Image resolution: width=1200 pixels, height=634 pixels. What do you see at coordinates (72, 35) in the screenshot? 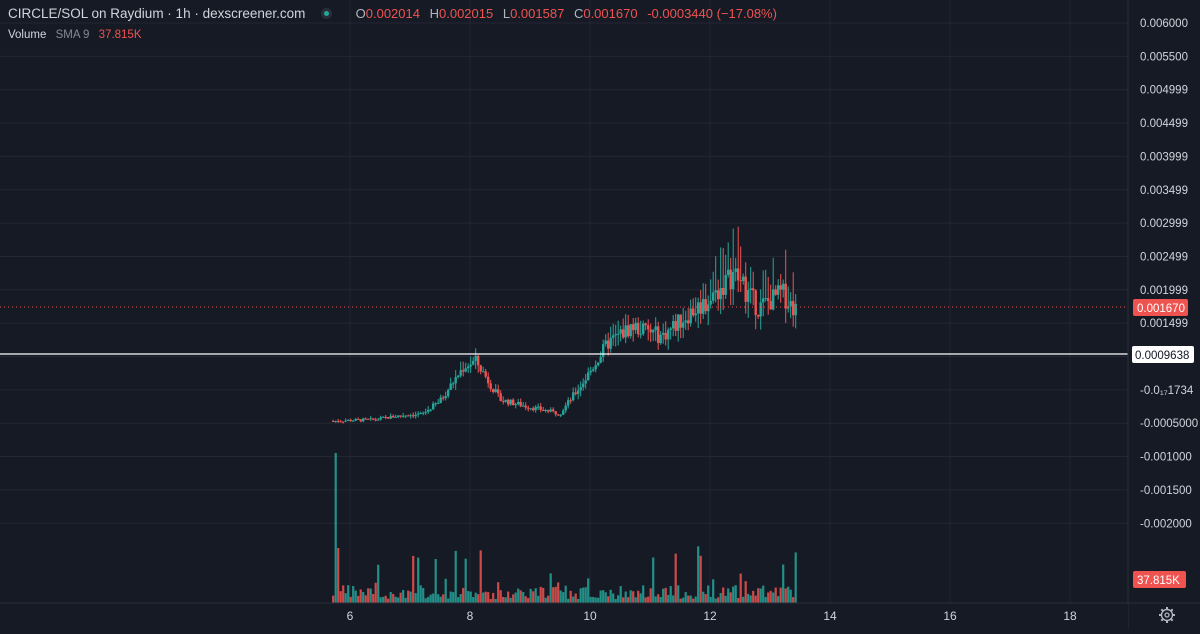
I see `volume-legend-indicator: SMA 9` at bounding box center [72, 35].